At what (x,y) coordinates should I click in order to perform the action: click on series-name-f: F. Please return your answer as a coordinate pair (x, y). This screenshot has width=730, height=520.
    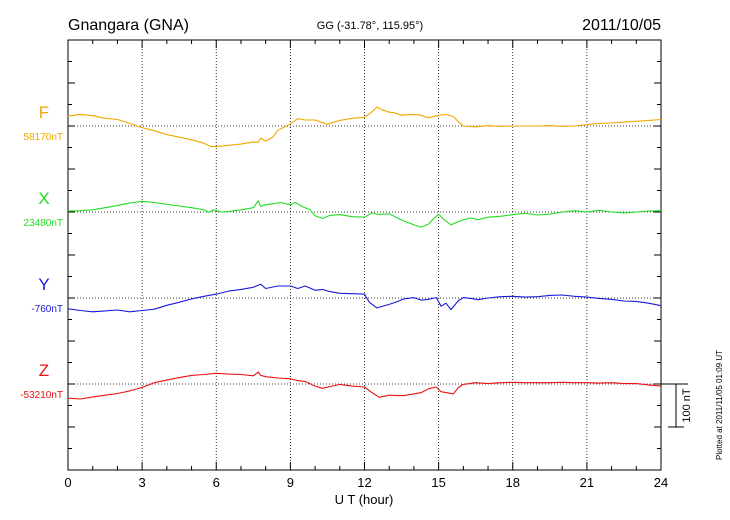
    Looking at the image, I should click on (44, 112).